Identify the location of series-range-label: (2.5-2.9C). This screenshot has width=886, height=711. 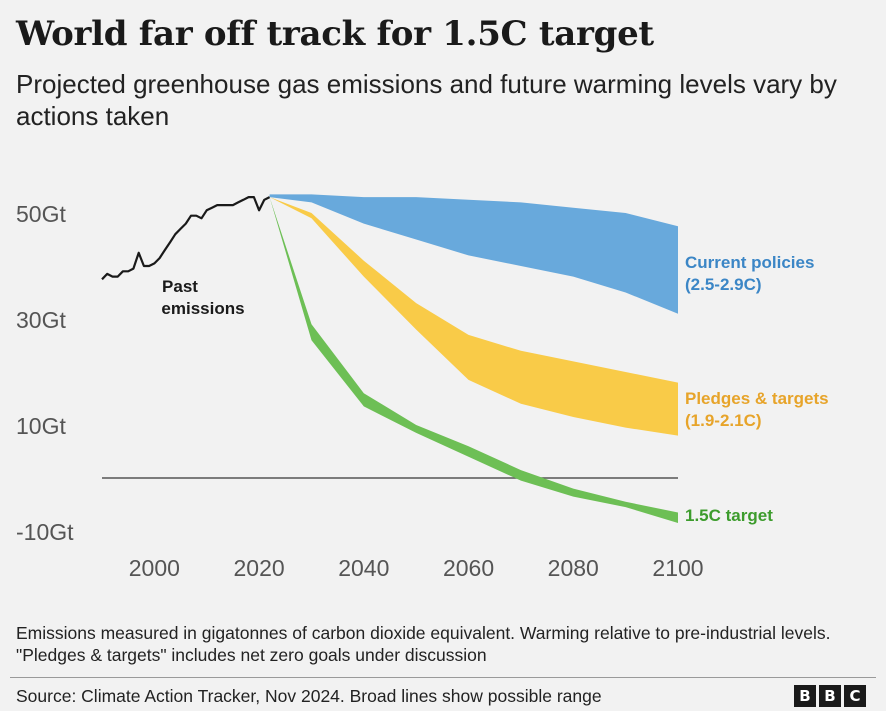
(723, 284).